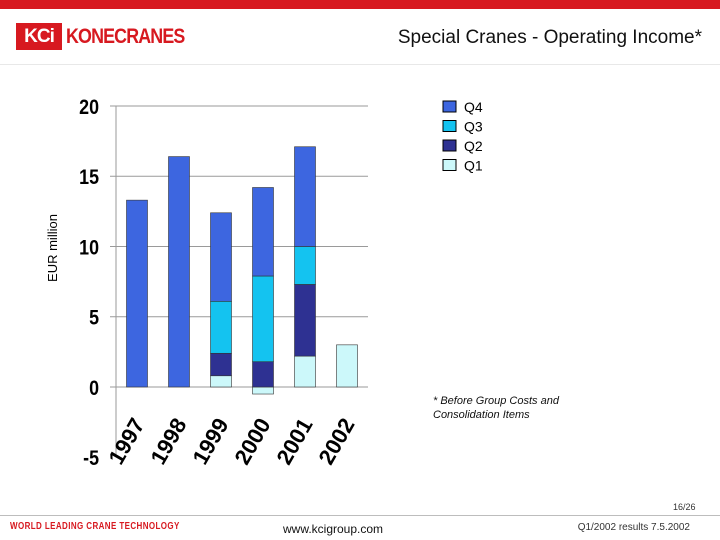 Image resolution: width=720 pixels, height=540 pixels. Describe the element at coordinates (52, 248) in the screenshot. I see `y-axis-title: EUR million` at that location.